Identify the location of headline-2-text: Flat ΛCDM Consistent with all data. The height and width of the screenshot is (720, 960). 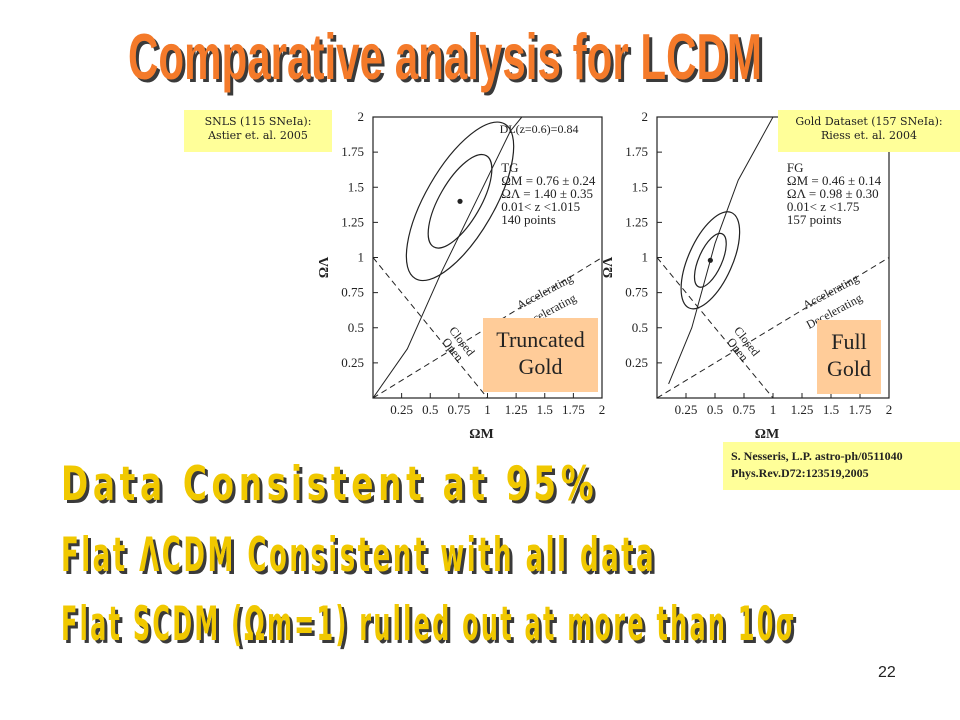
(358, 555).